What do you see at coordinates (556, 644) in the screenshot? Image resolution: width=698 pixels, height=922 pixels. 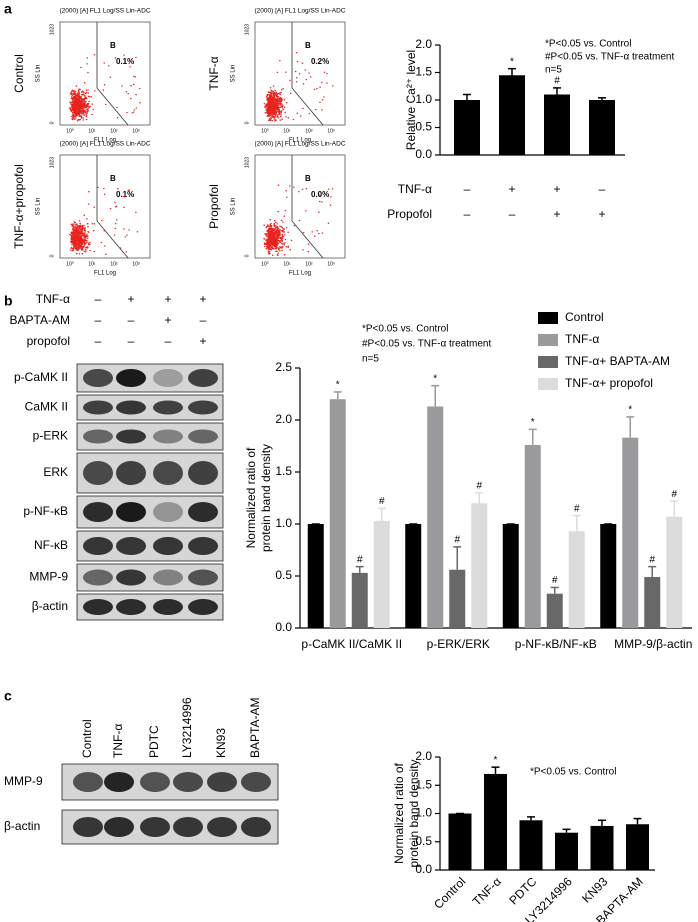 I see `x-tick-label: p-NF-κB/NF-κB` at bounding box center [556, 644].